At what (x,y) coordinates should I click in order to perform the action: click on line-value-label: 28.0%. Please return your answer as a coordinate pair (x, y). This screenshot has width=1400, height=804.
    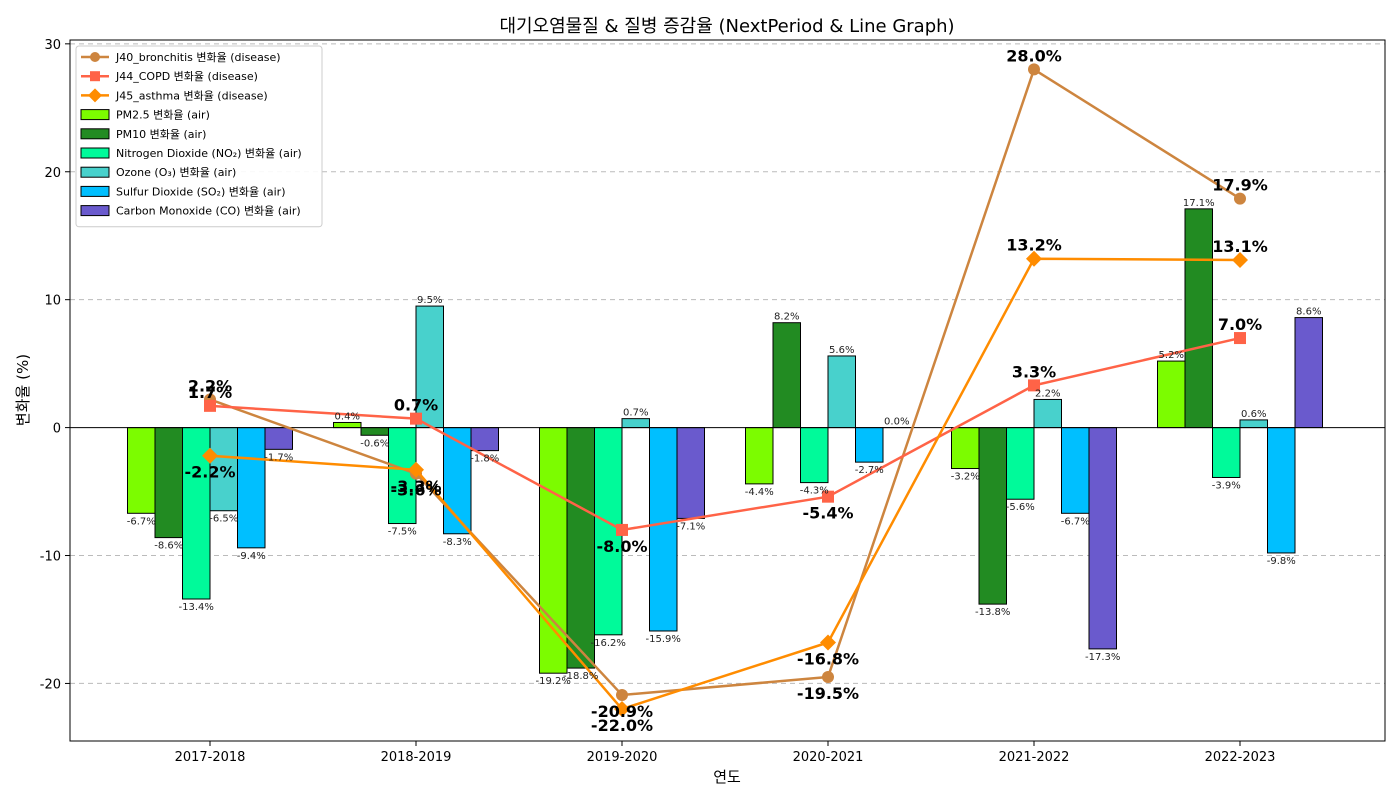
    Looking at the image, I should click on (1034, 55).